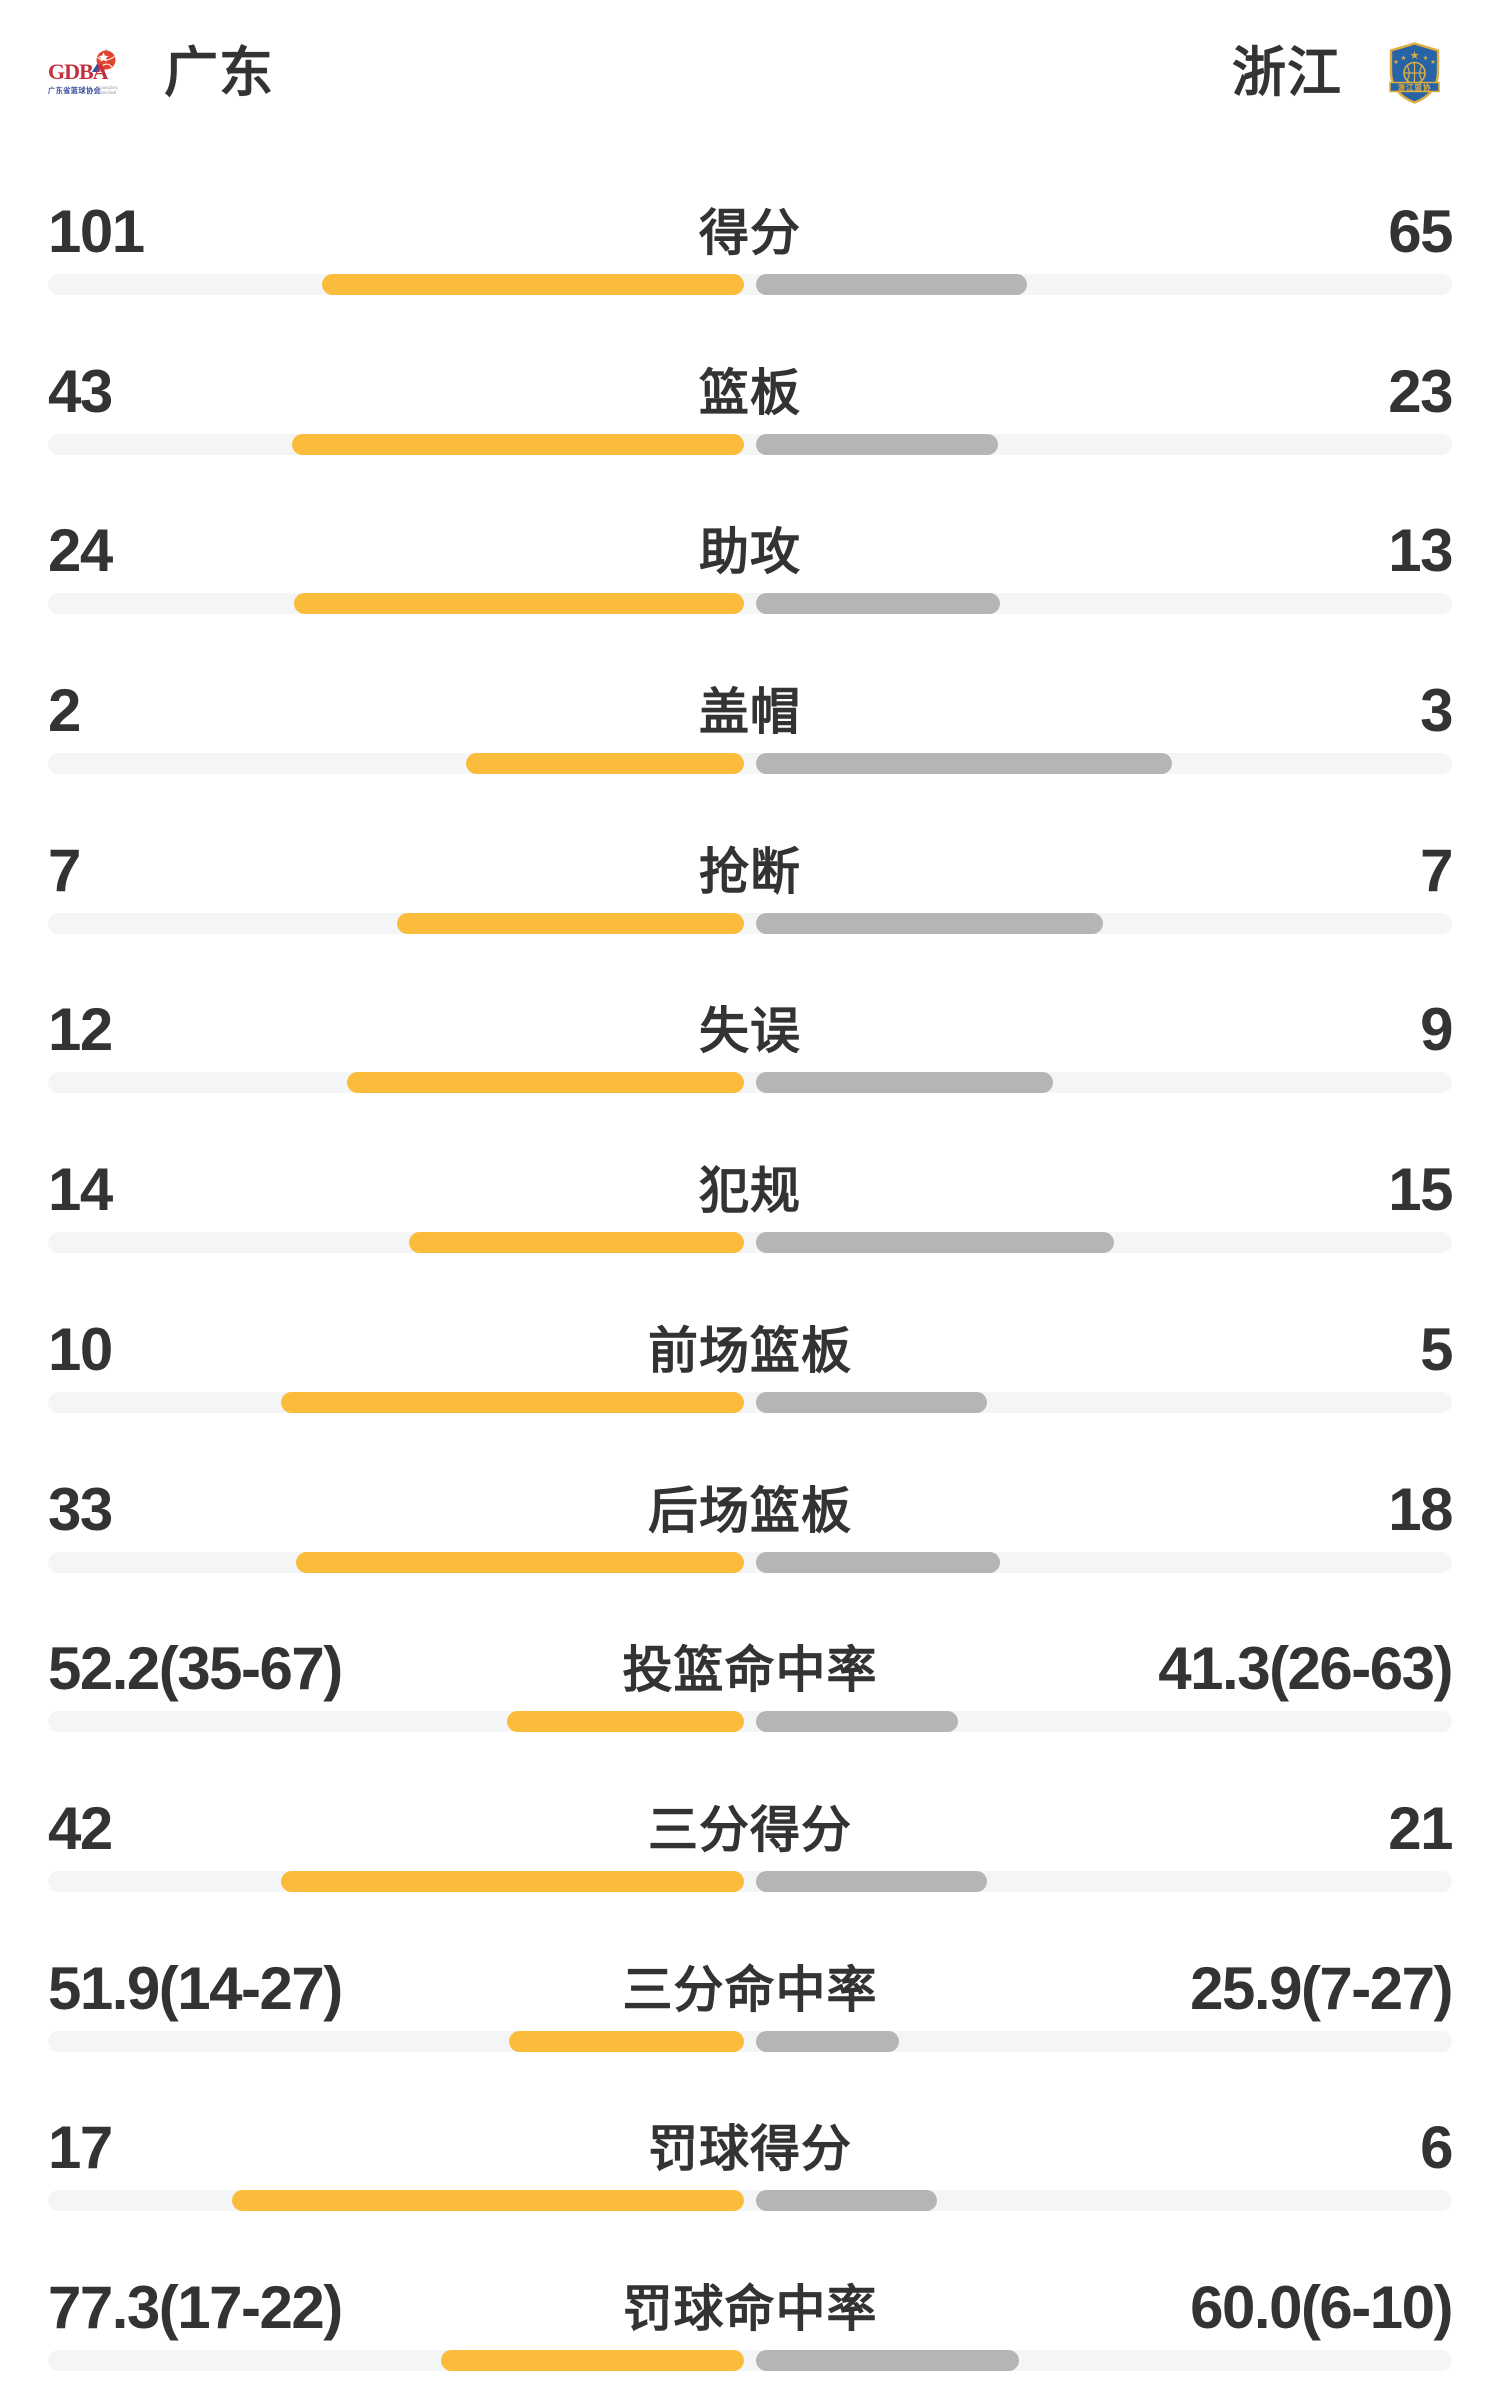 This screenshot has height=2400, width=1500. What do you see at coordinates (195, 1988) in the screenshot?
I see `home-value: 51.9(14-27)` at bounding box center [195, 1988].